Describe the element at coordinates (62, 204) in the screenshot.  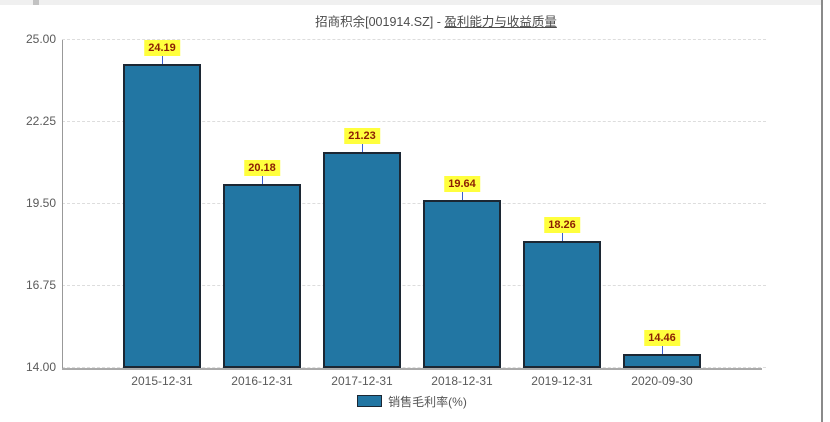
I see `y-axis-line` at that location.